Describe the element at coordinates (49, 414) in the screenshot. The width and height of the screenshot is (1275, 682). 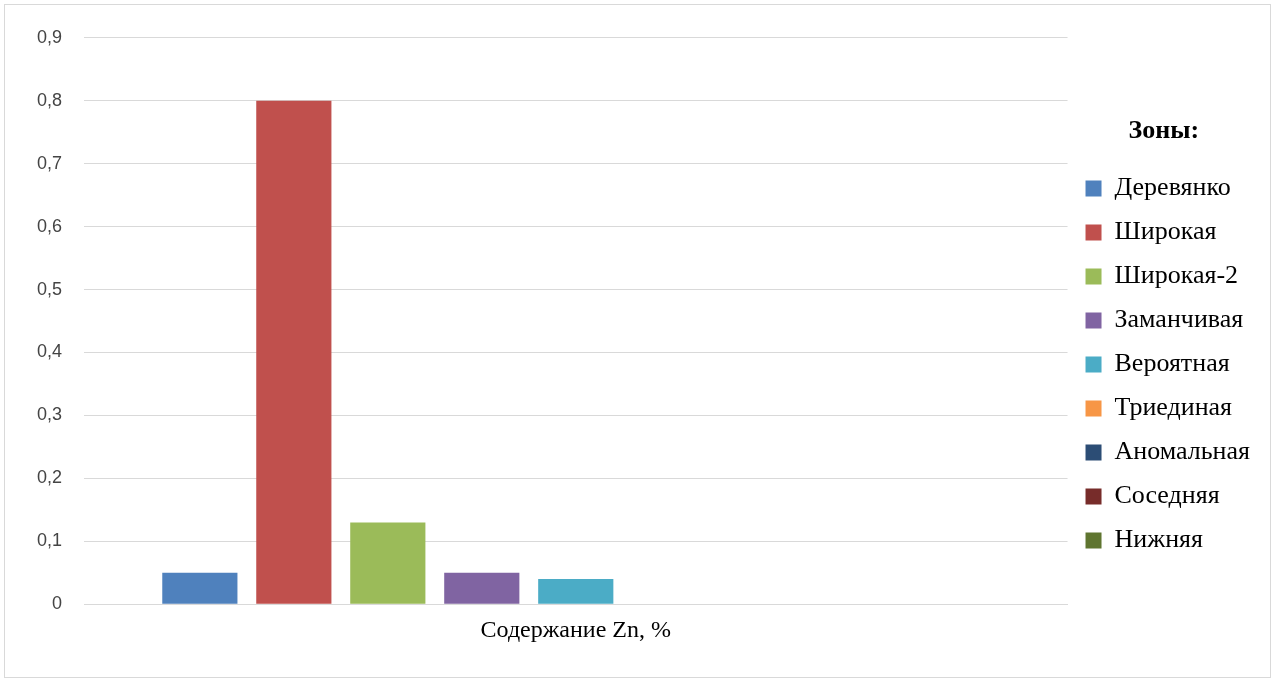
I see `y-tick-label: 0,3` at that location.